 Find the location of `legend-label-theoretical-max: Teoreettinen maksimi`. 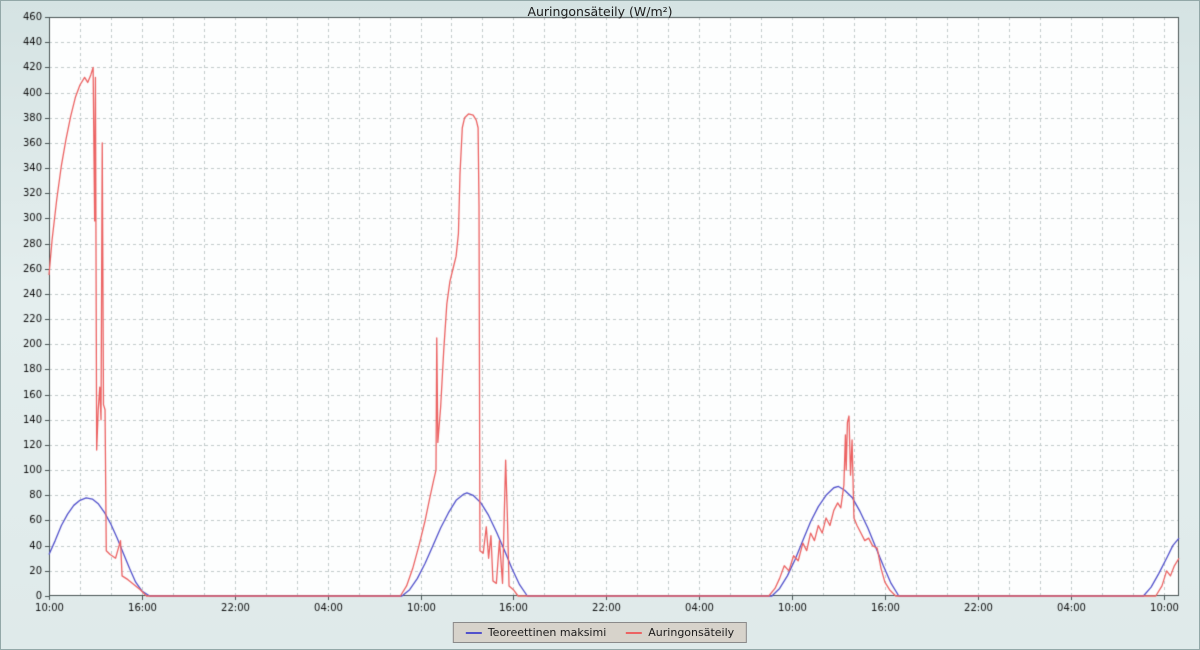

legend-label-theoretical-max: Teoreettinen maksimi is located at coordinates (547, 632).